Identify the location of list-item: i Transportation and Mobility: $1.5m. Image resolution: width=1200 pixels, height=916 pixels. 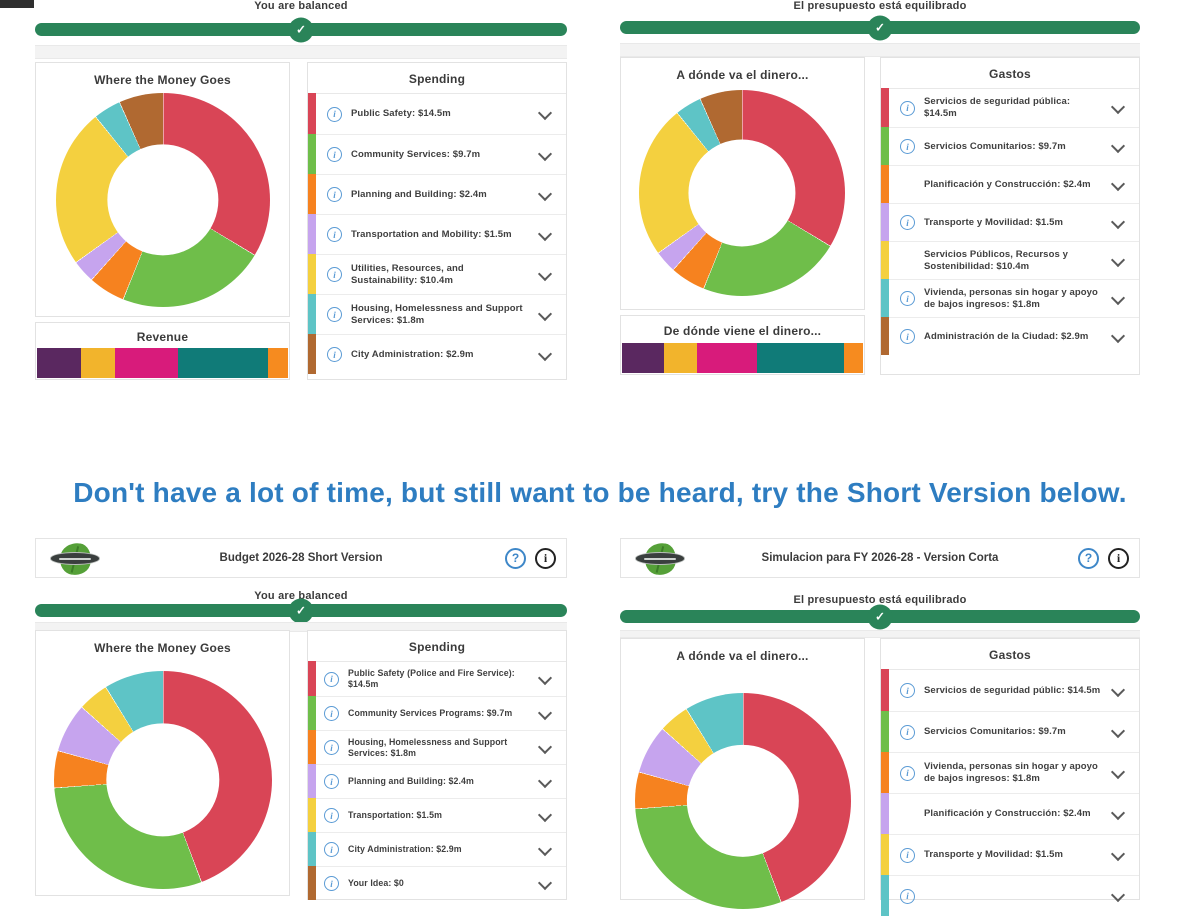
(437, 234).